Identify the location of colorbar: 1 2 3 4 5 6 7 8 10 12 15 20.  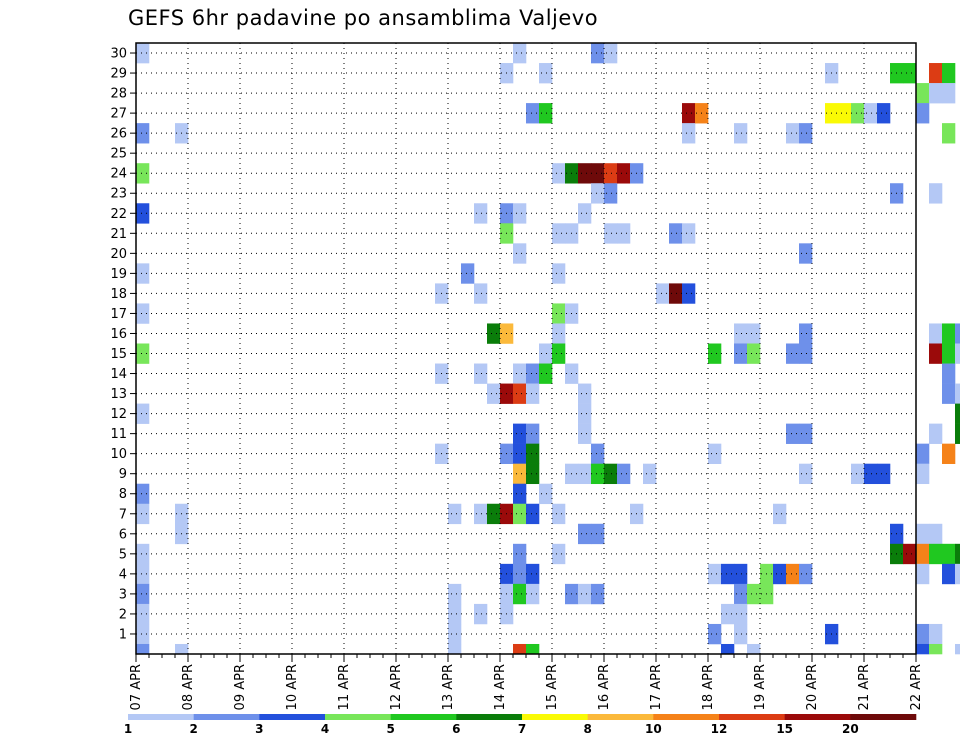
(520, 725).